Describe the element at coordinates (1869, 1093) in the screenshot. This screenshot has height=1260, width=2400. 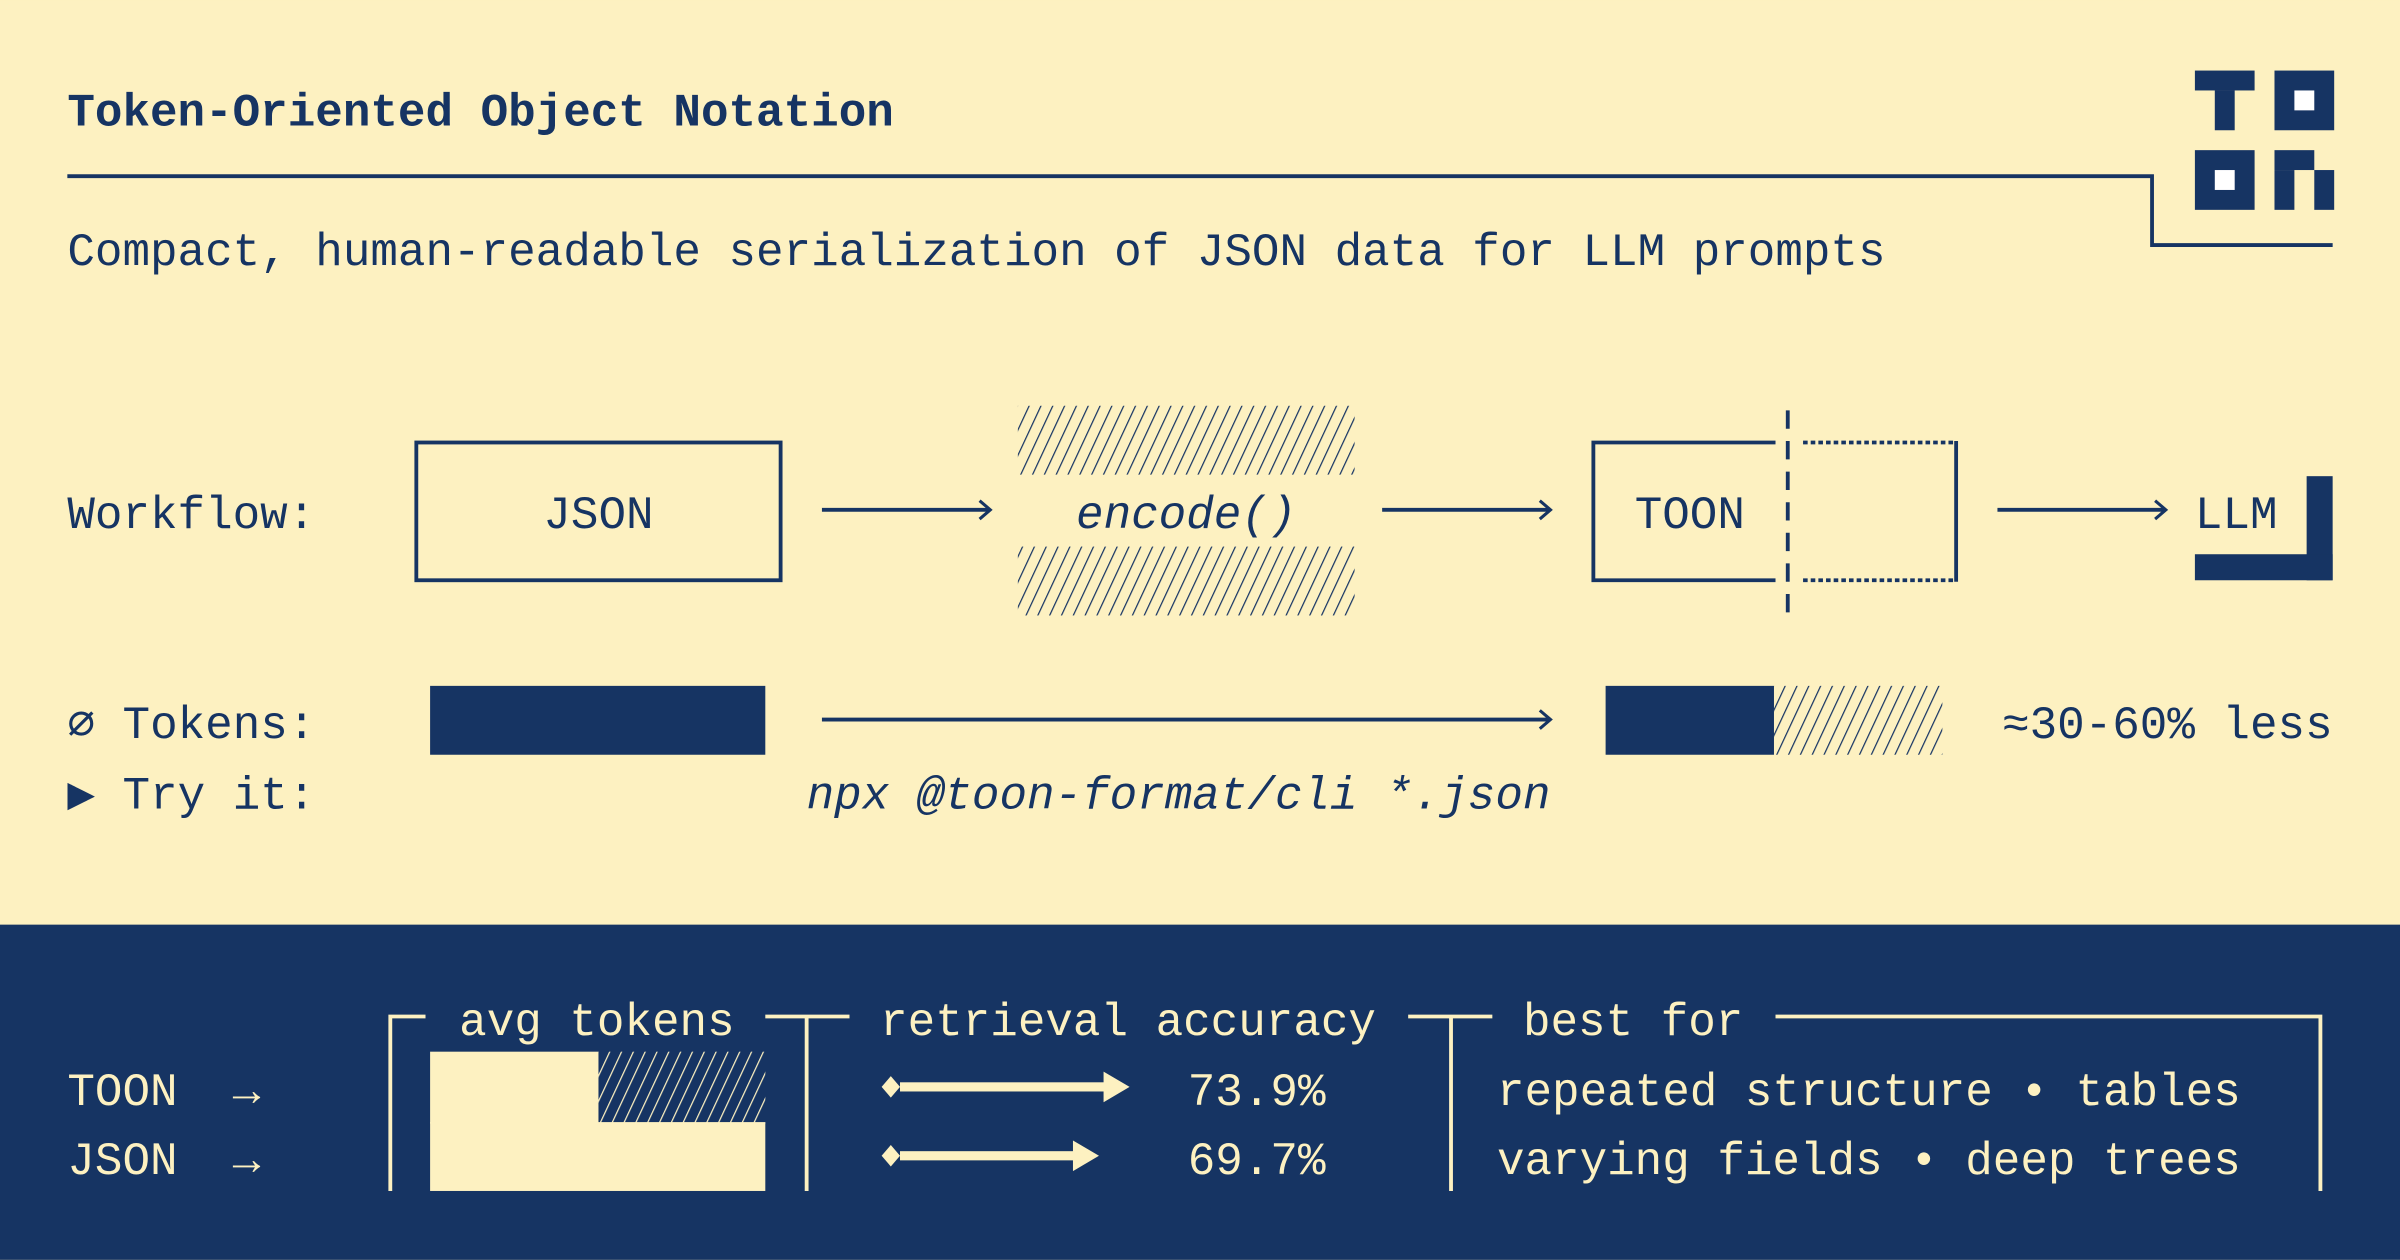
I see `toon-best-for: repeated structure • tables` at that location.